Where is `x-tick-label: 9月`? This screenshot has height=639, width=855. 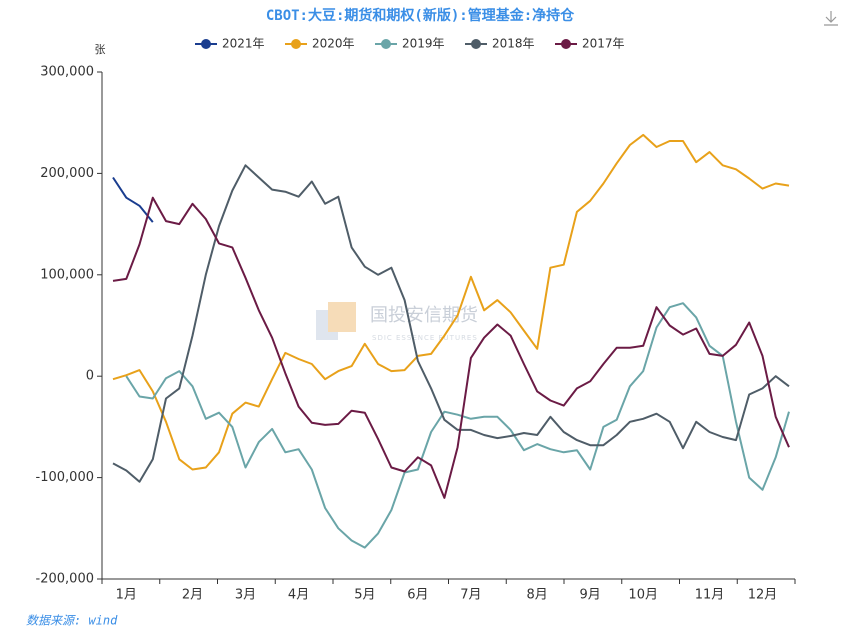 x-tick-label: 9月 is located at coordinates (590, 595).